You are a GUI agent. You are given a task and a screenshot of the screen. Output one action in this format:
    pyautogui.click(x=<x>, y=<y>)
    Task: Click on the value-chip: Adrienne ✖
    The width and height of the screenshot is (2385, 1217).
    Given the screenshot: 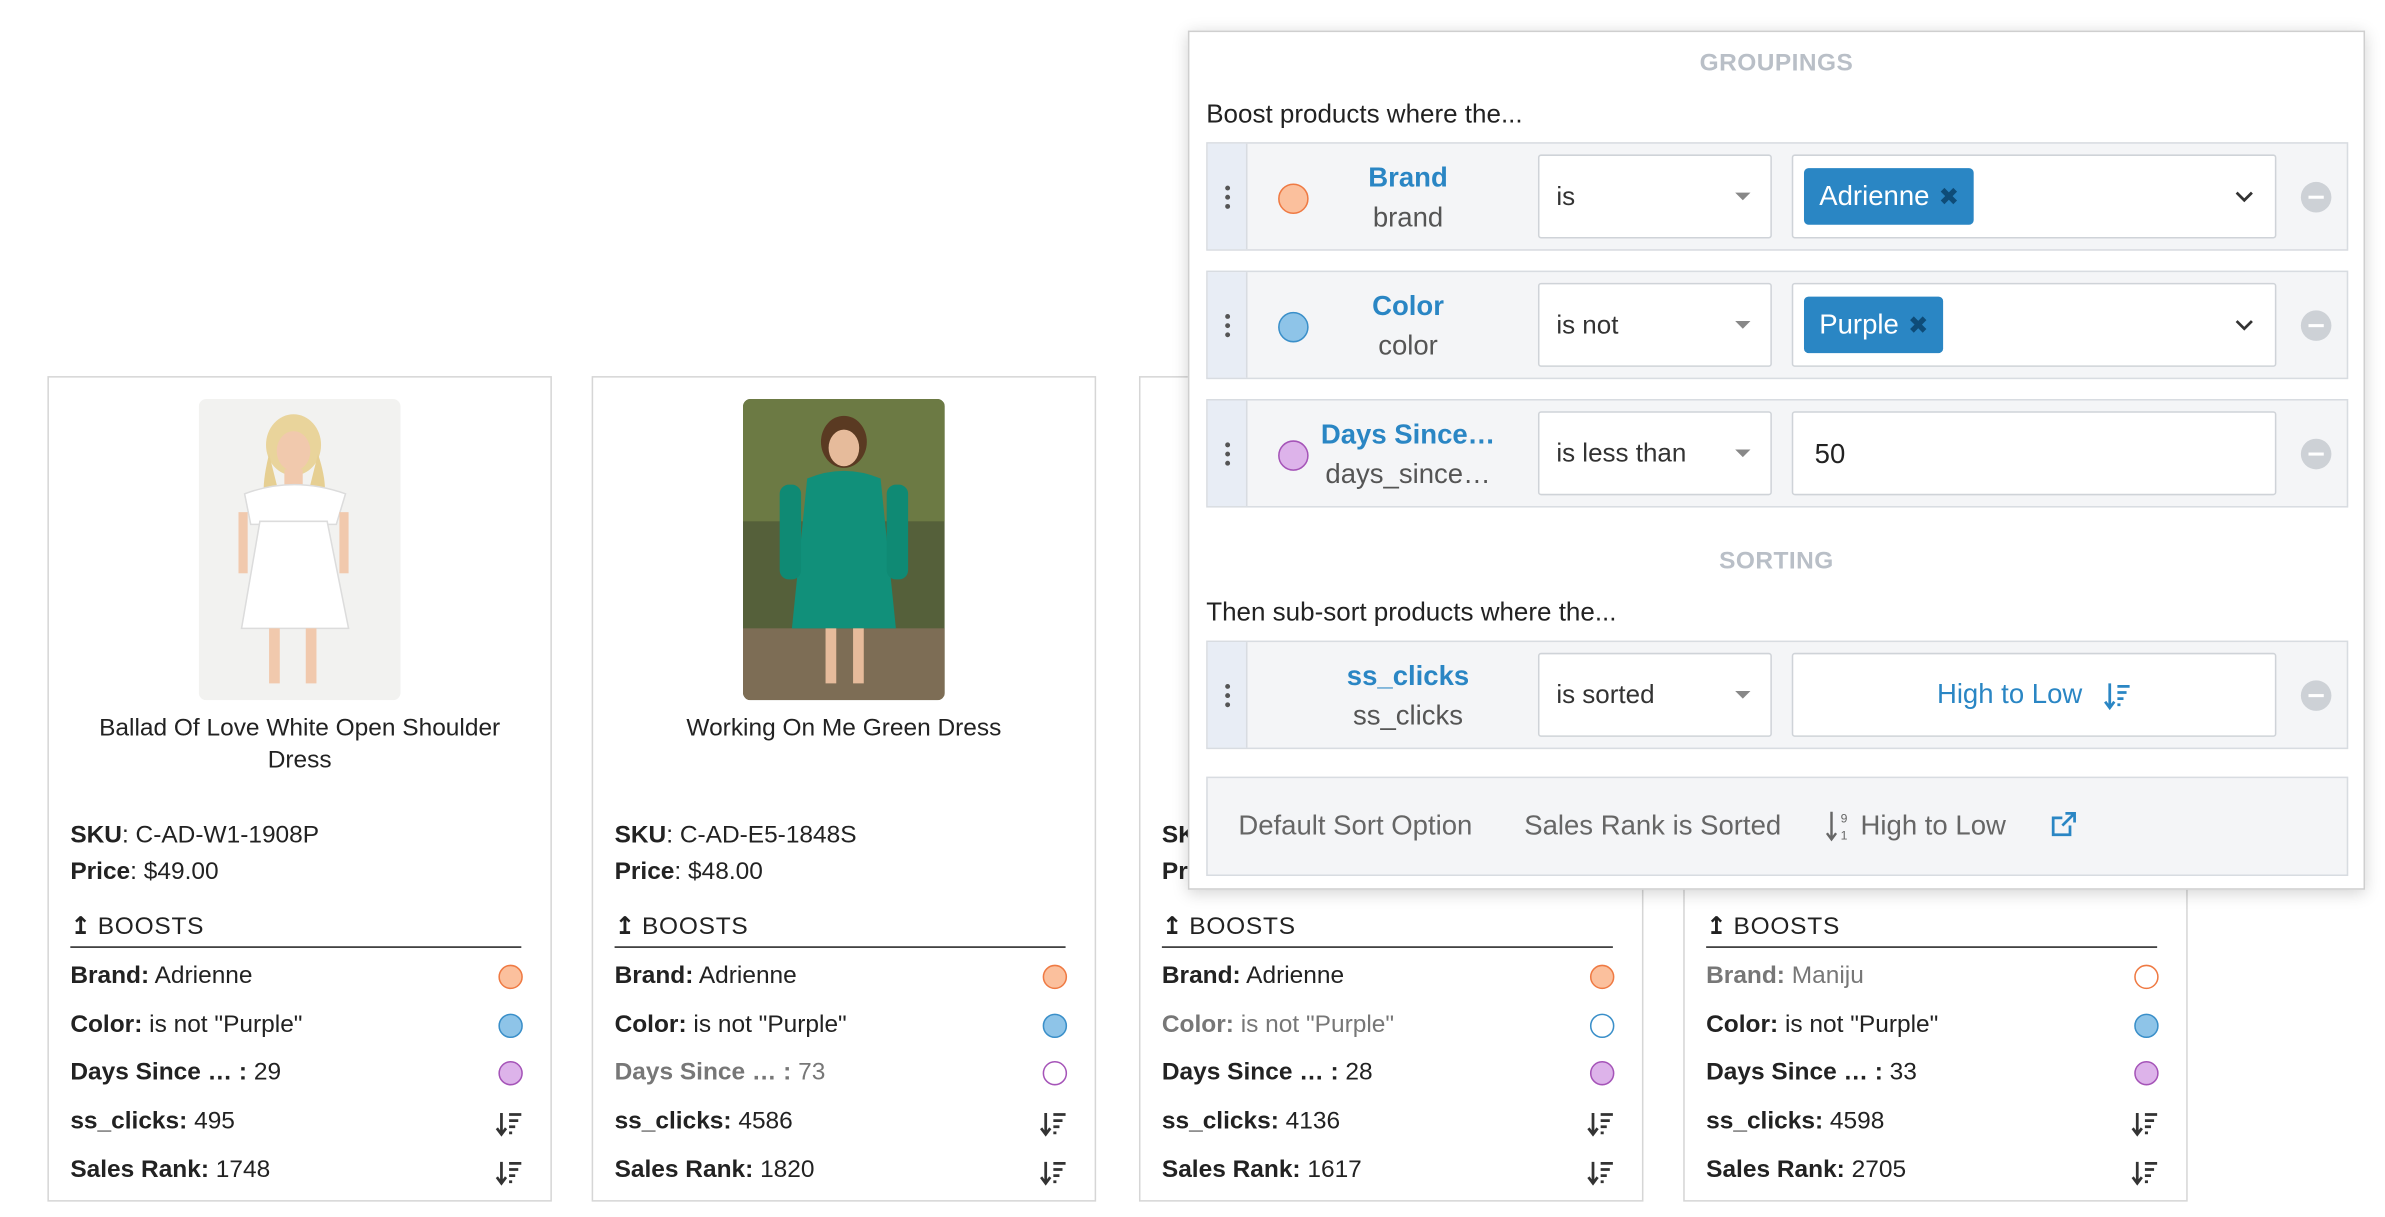 What is the action you would take?
    pyautogui.click(x=1889, y=196)
    